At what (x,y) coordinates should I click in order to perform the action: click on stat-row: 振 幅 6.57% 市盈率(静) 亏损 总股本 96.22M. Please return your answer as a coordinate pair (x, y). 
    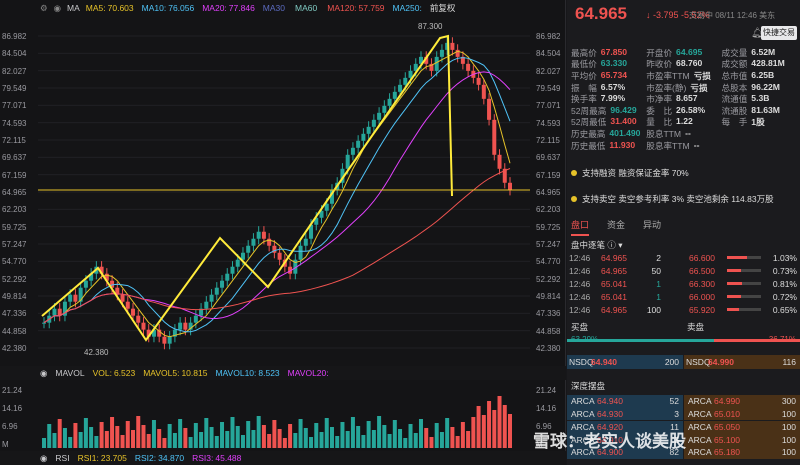
    Looking at the image, I should click on (684, 88).